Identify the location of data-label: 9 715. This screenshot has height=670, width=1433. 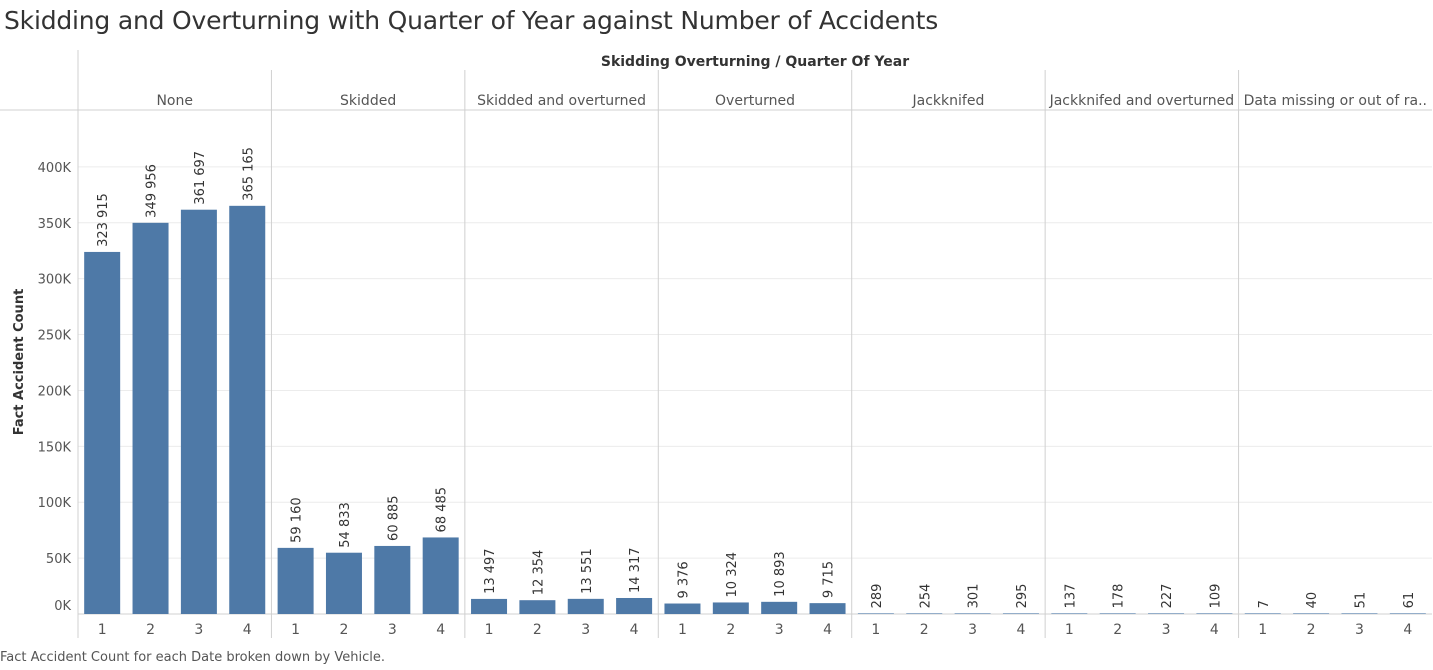
(829, 579).